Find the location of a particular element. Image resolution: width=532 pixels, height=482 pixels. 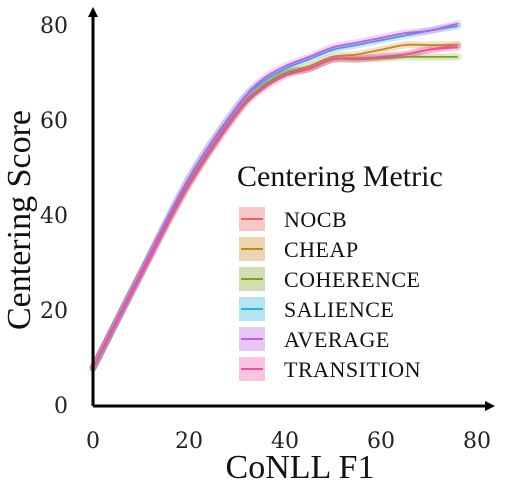

legend-item-transition: TRANSITION is located at coordinates (330, 369).